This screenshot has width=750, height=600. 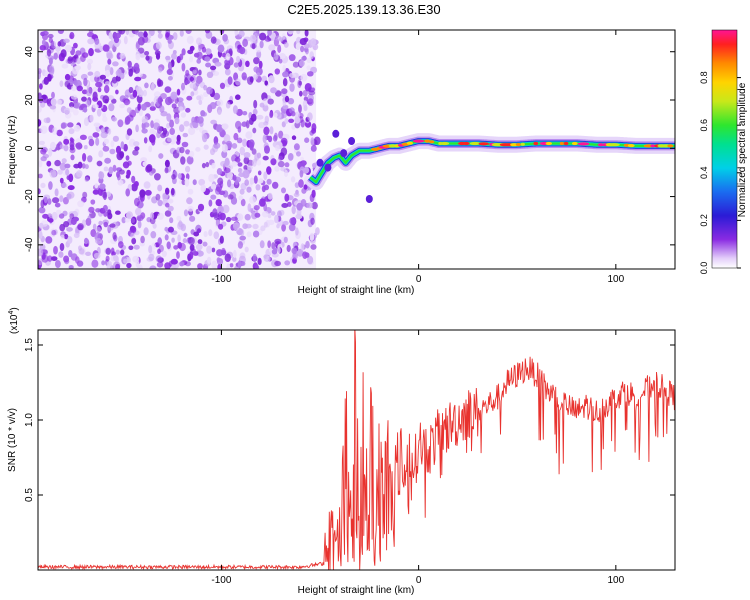 What do you see at coordinates (724, 149) in the screenshot?
I see `colorbar-gradient` at bounding box center [724, 149].